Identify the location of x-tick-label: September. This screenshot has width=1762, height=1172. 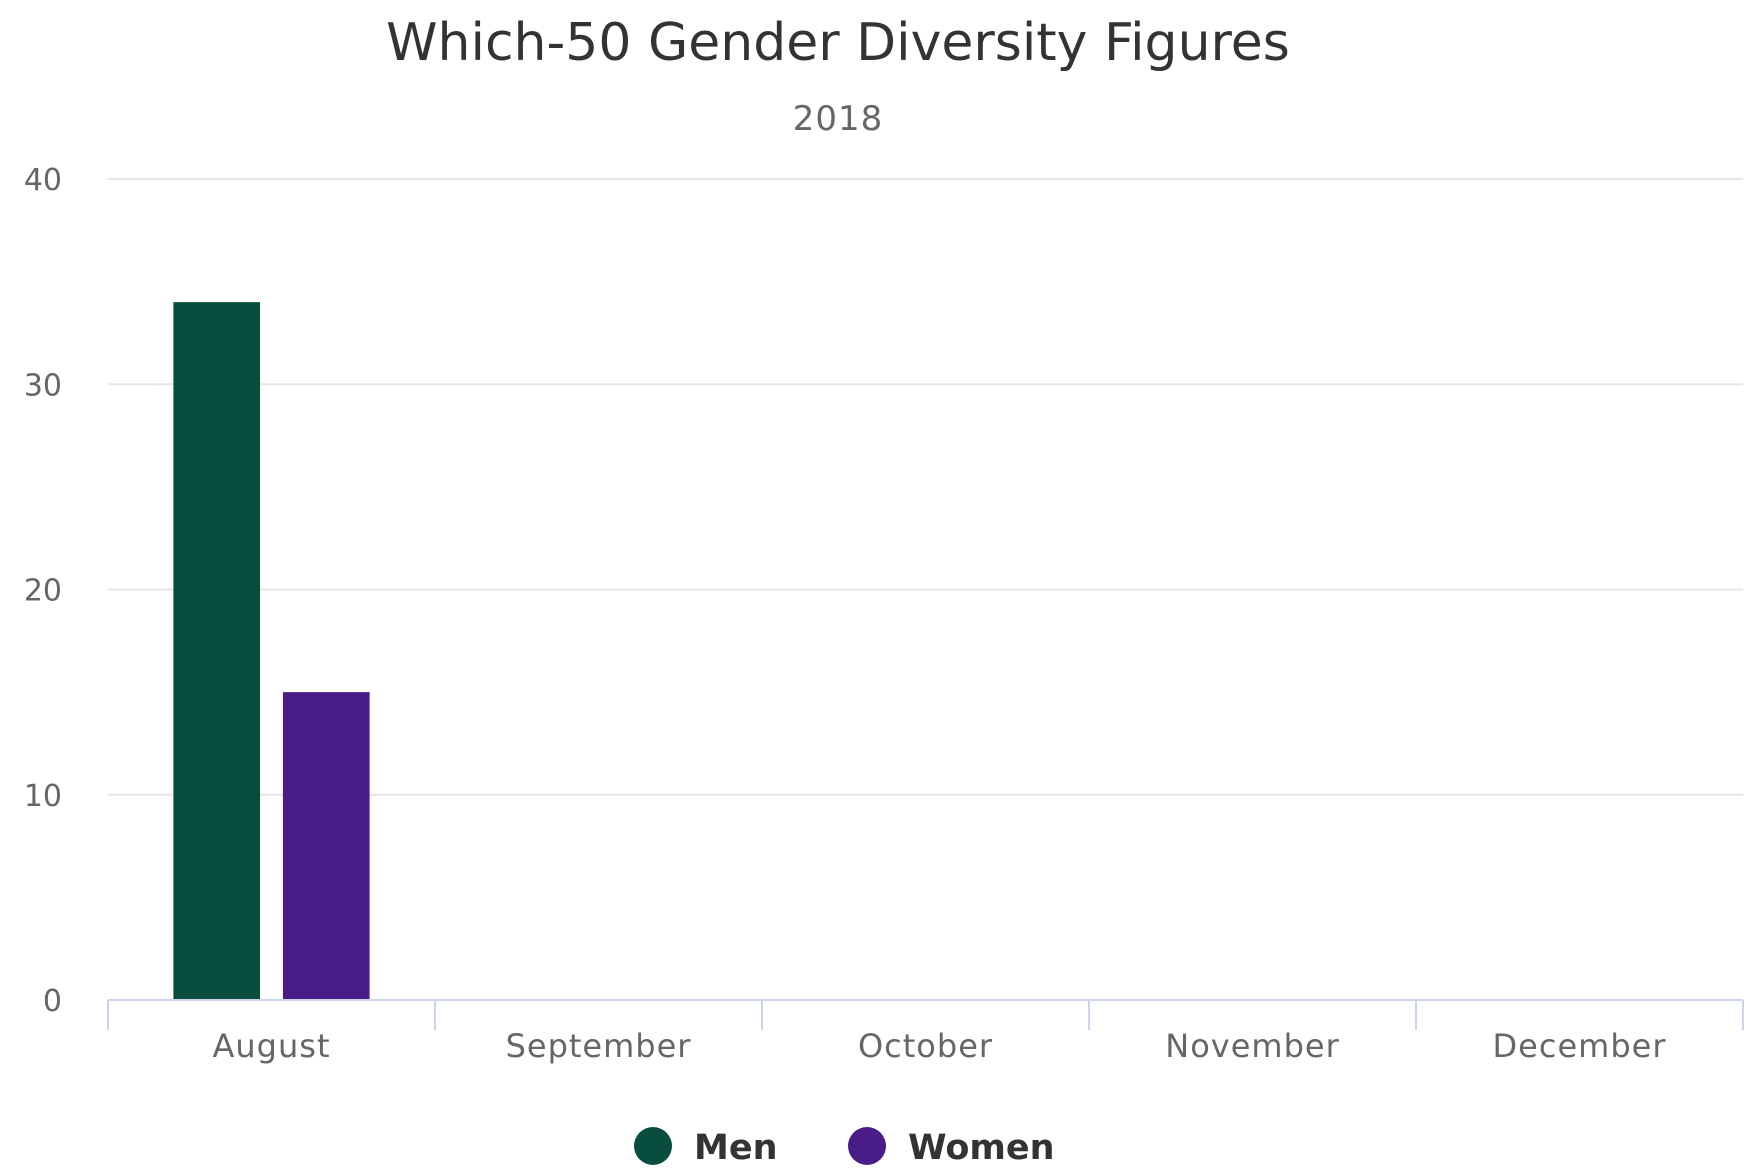
(599, 1046).